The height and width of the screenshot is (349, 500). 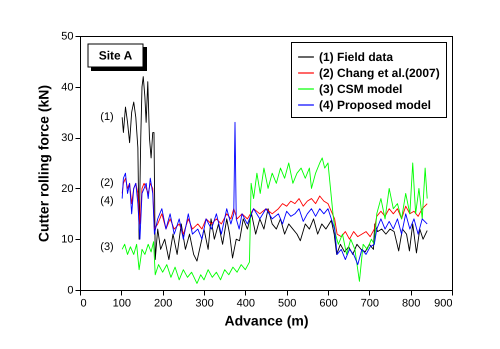 What do you see at coordinates (67, 138) in the screenshot?
I see `y-tick-label: 30` at bounding box center [67, 138].